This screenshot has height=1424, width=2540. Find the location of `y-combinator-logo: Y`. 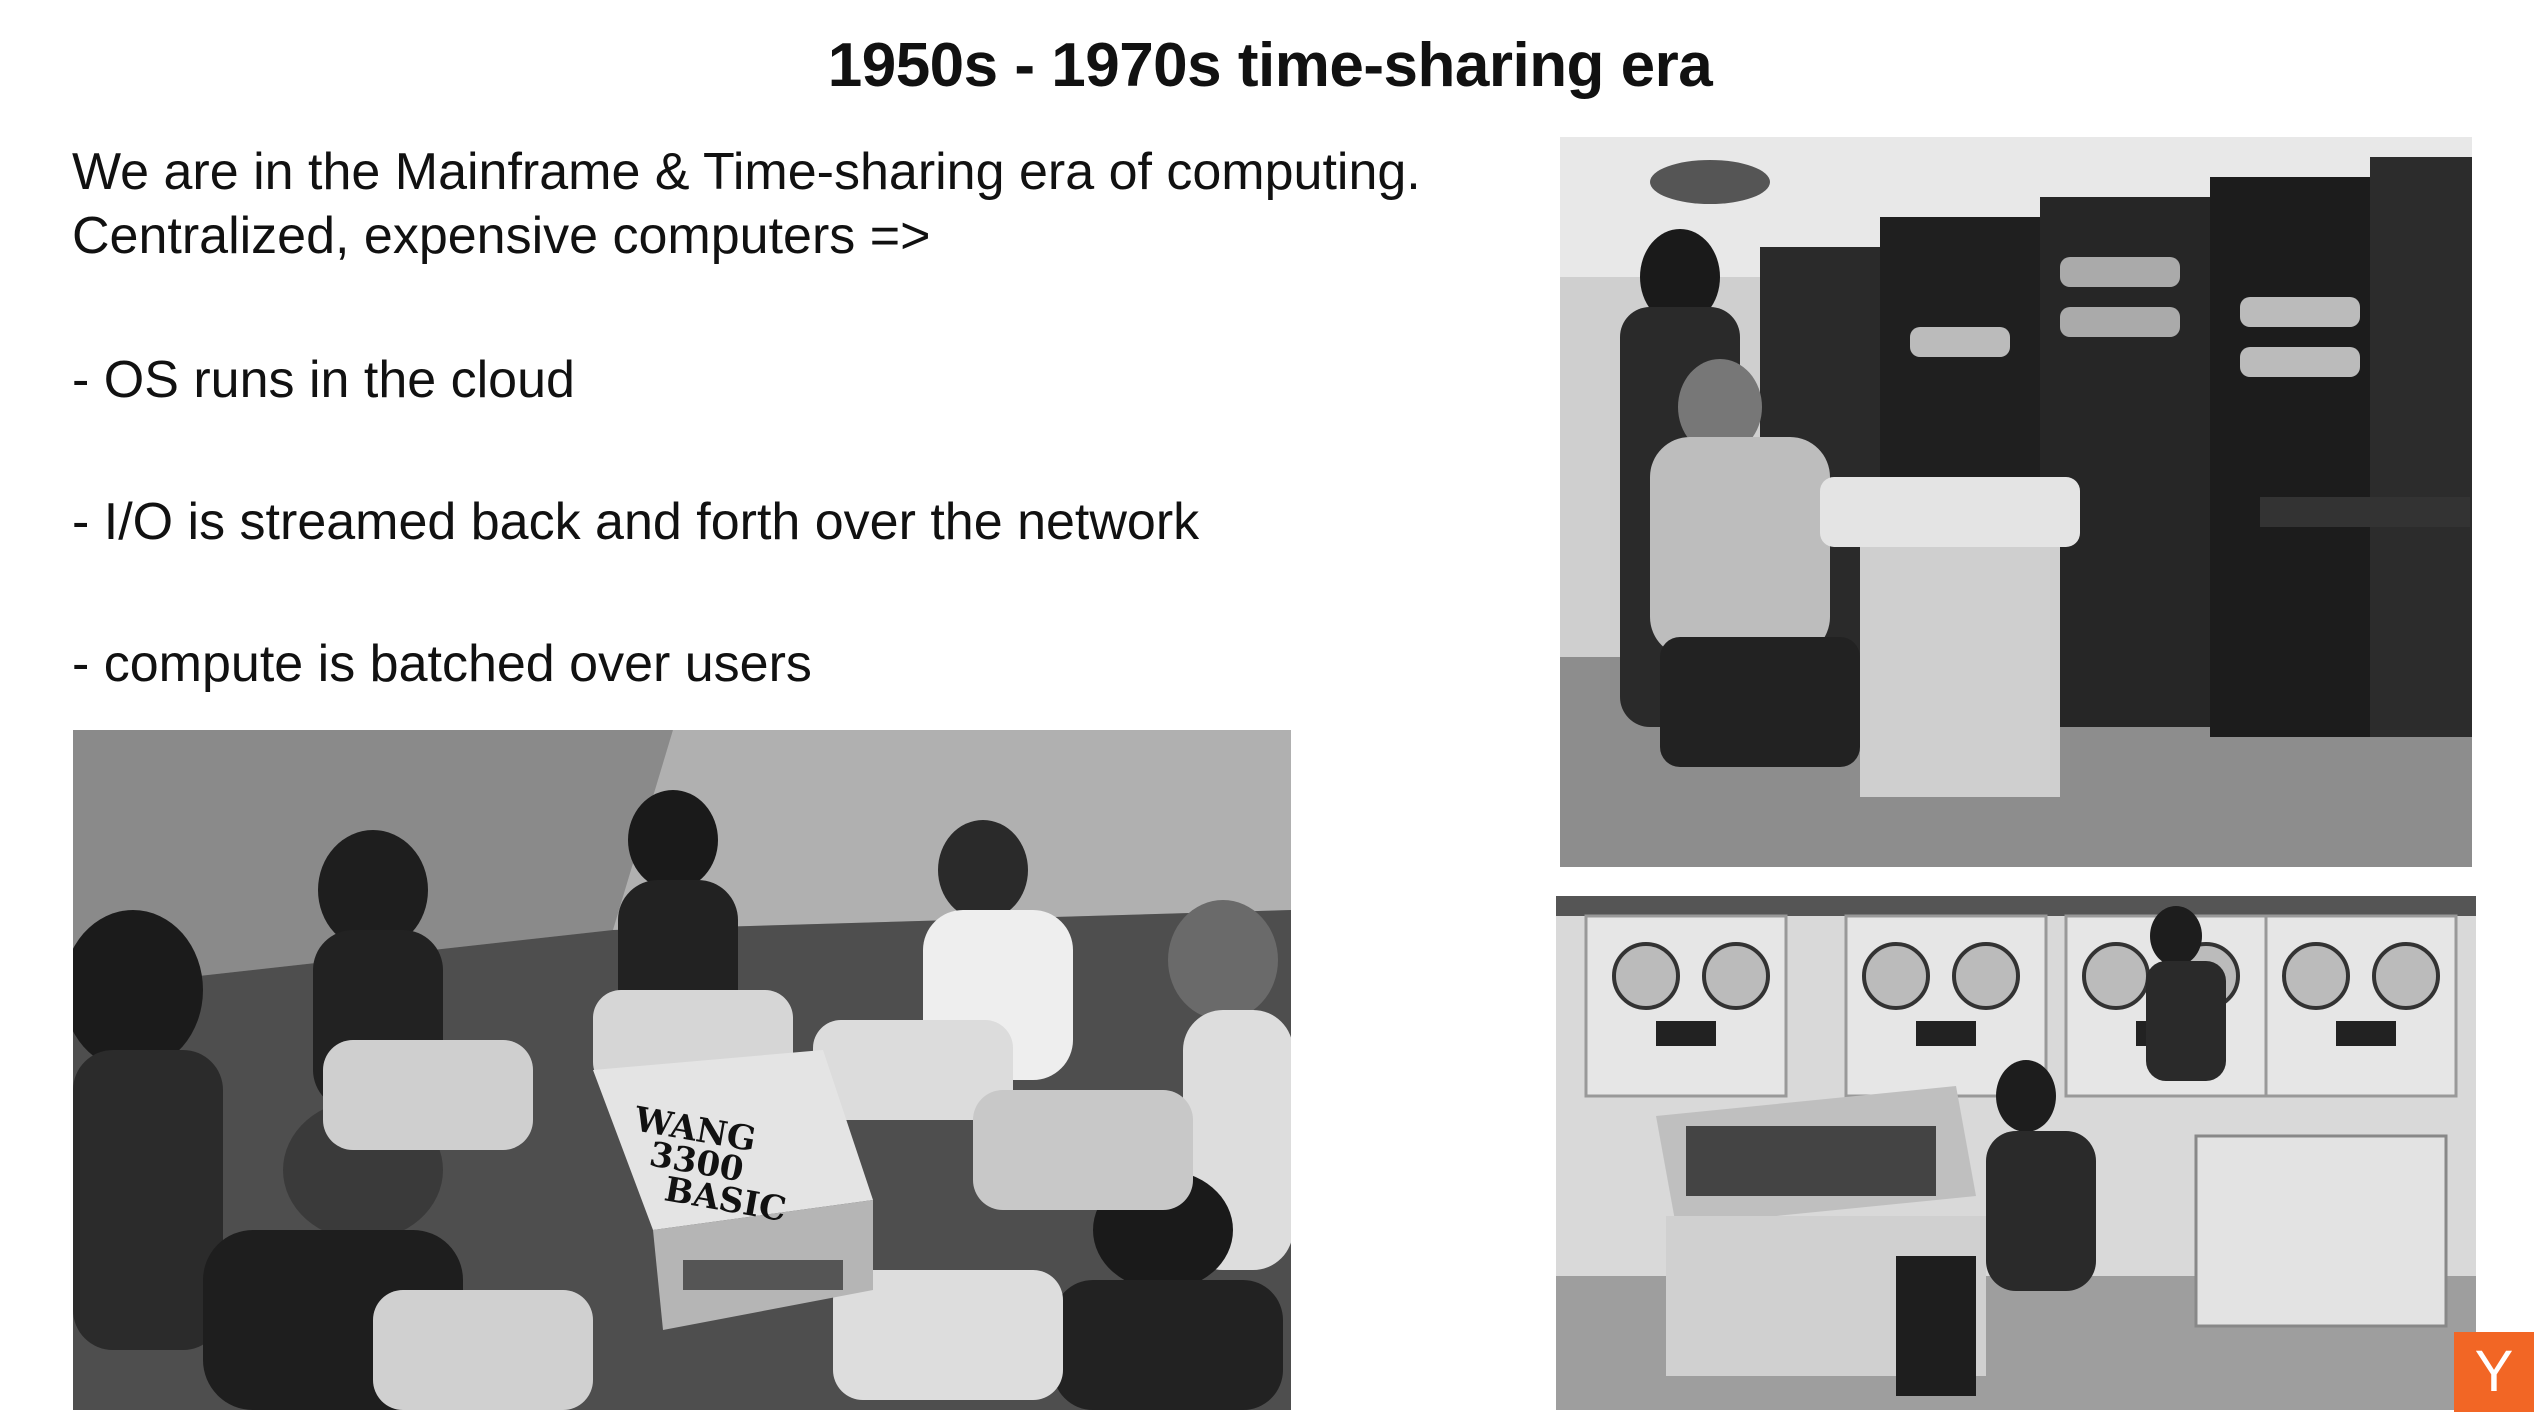

y-combinator-logo: Y is located at coordinates (2494, 1372).